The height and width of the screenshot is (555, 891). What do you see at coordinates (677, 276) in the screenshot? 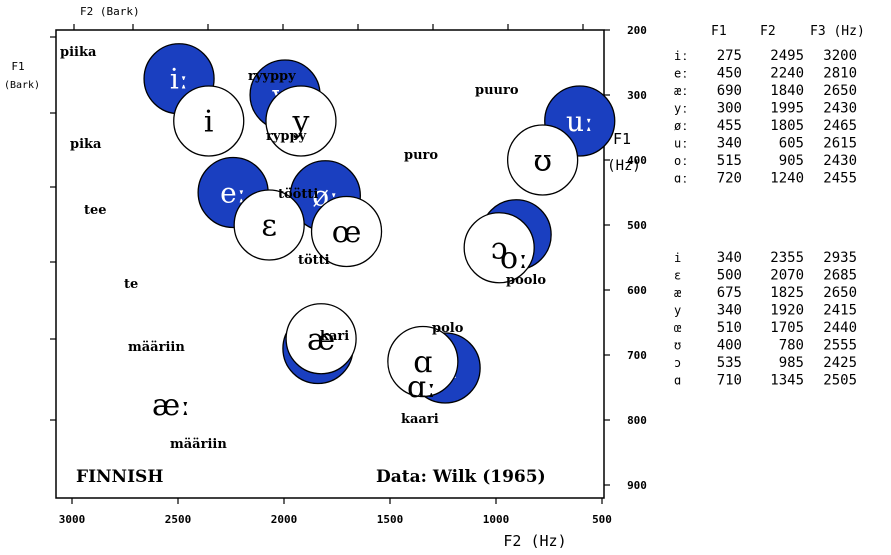
I see `table-cell: ɛ` at bounding box center [677, 276].